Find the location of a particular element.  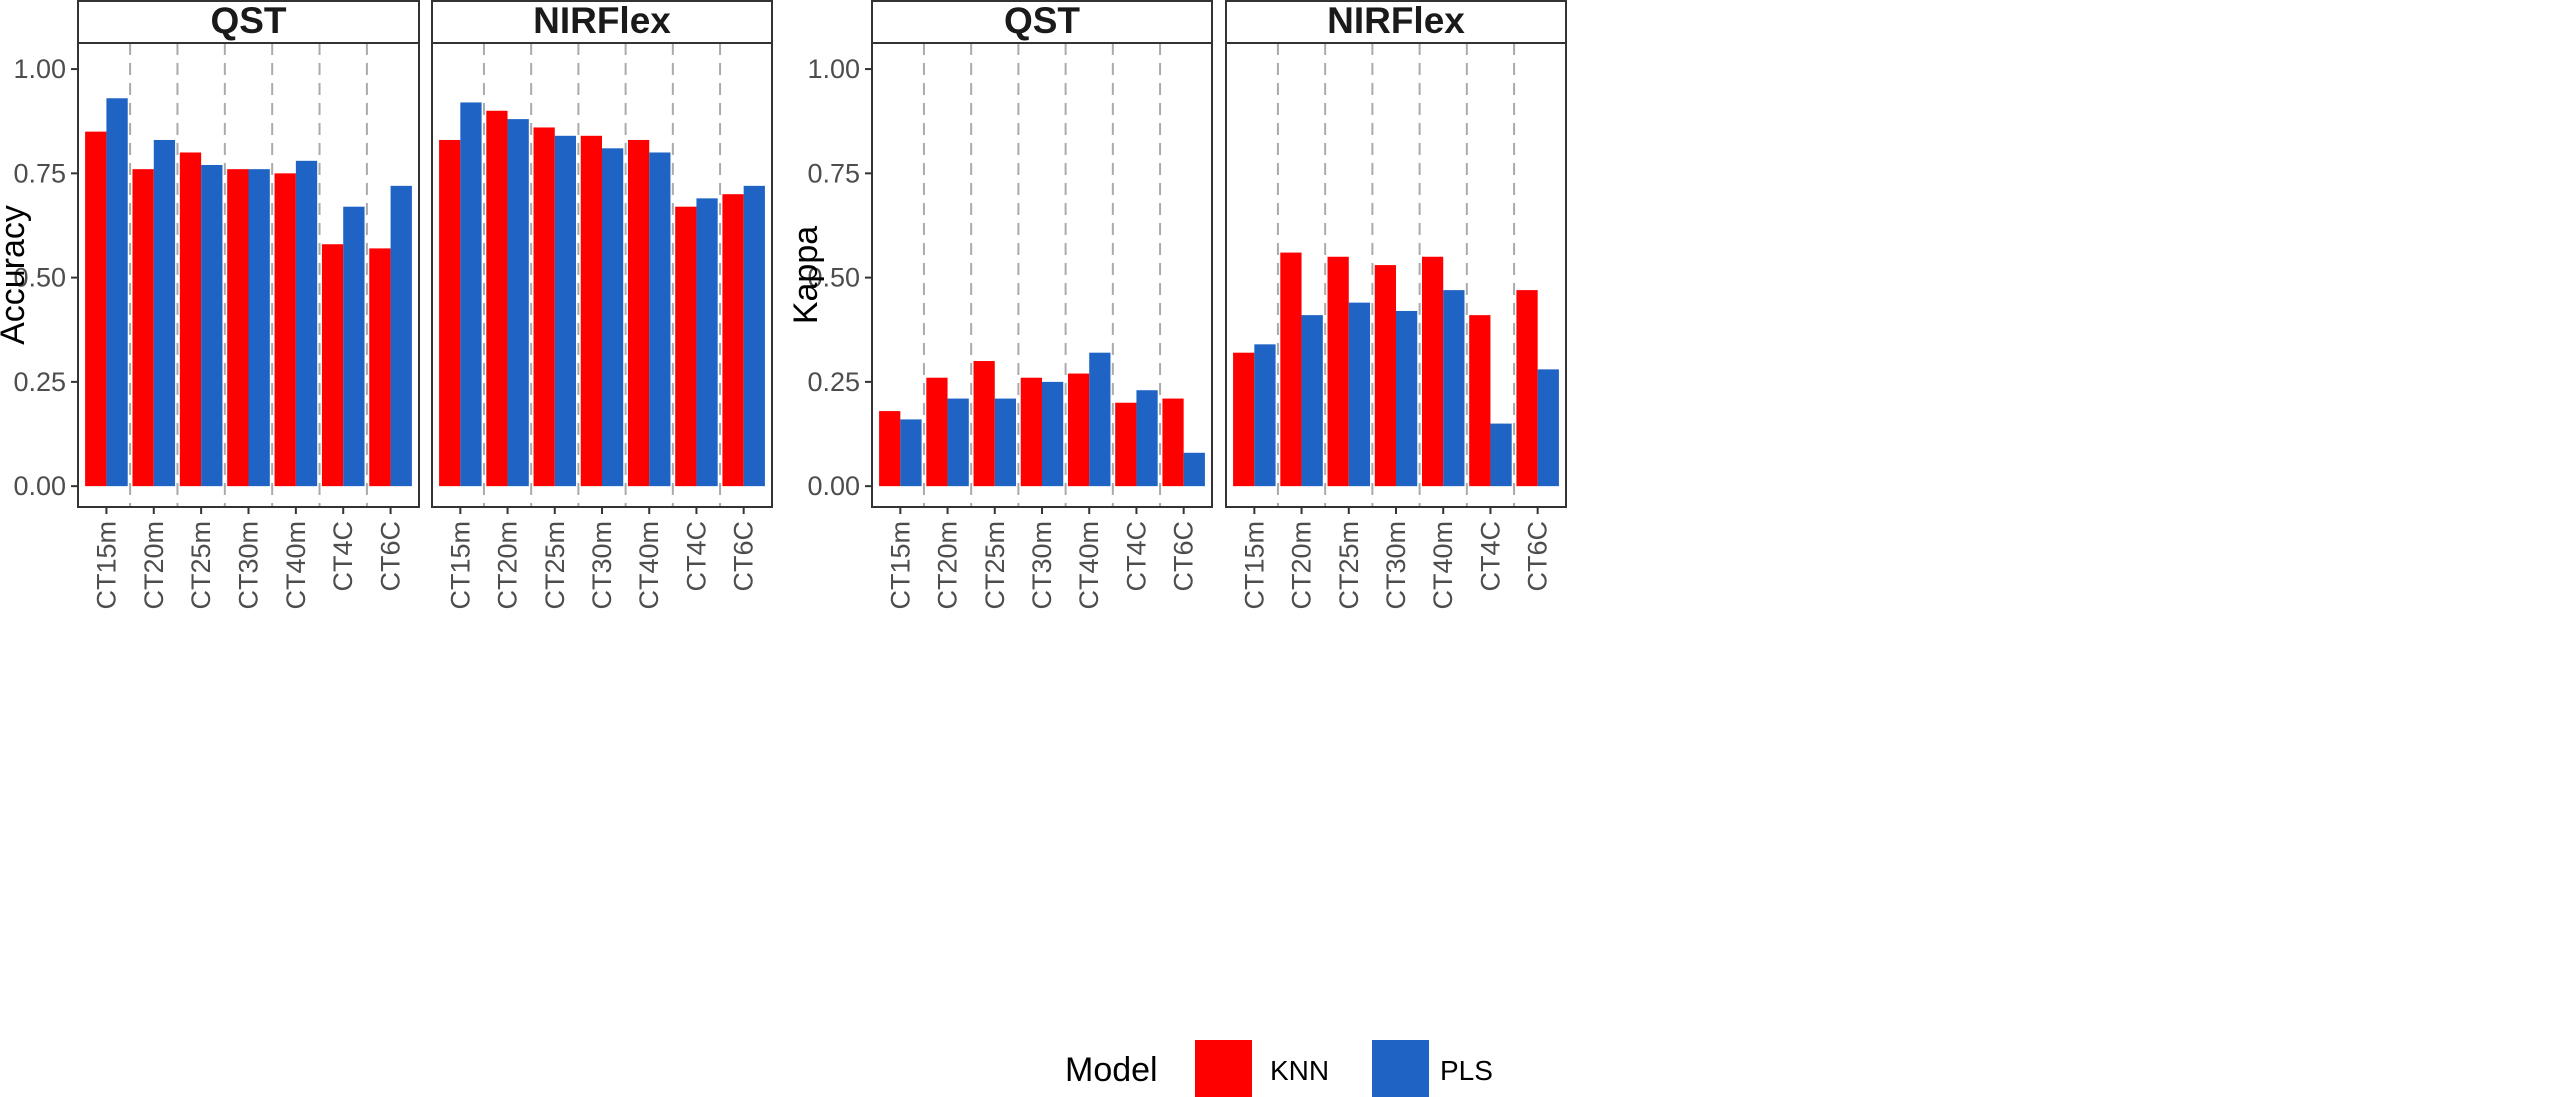

y-tick-label: 0.75 is located at coordinates (39, 173).